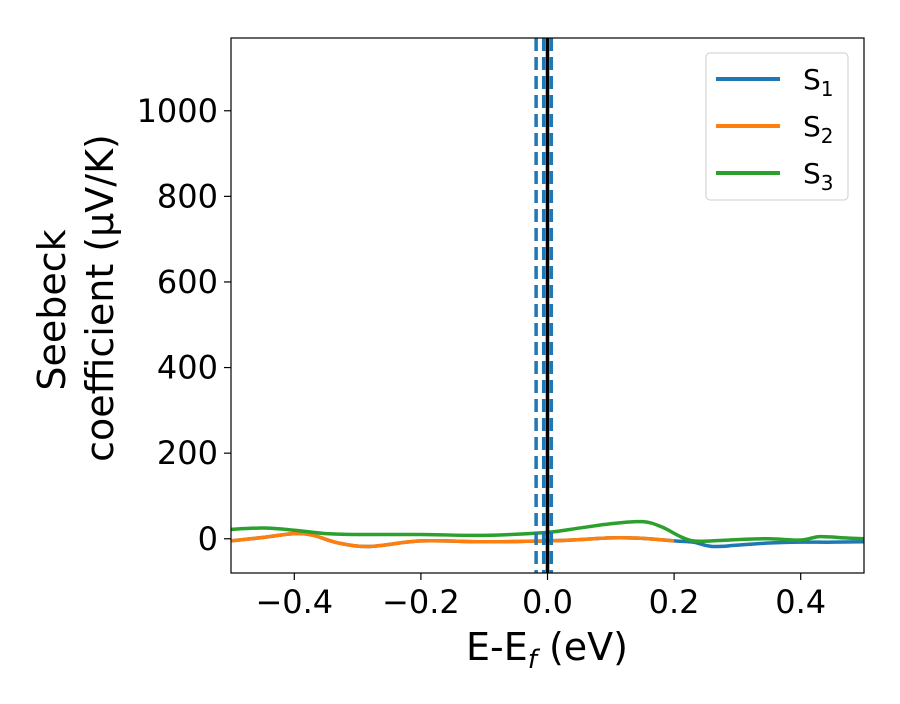 This screenshot has height=704, width=900. What do you see at coordinates (674, 602) in the screenshot?
I see `x-tick-label: 0.2` at bounding box center [674, 602].